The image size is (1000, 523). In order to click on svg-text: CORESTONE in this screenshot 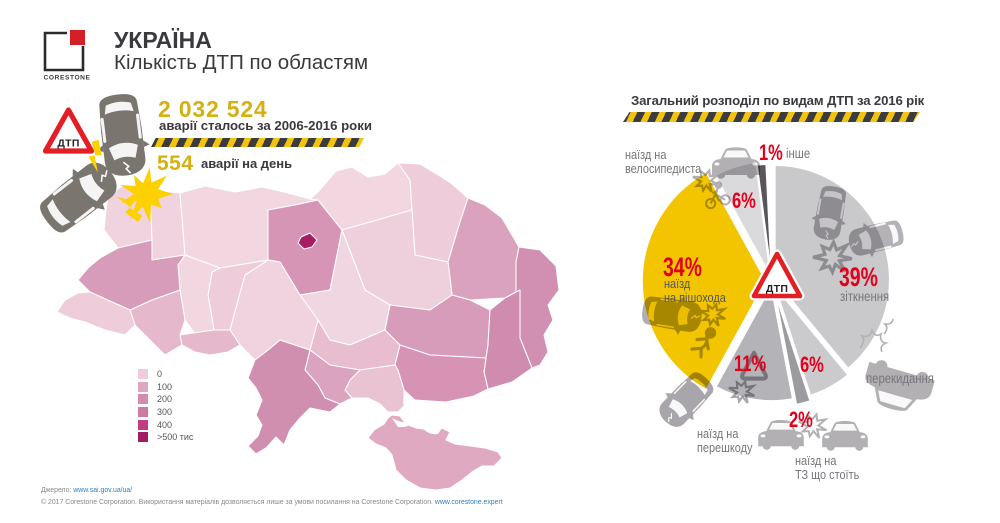, I will do `click(67, 78)`.